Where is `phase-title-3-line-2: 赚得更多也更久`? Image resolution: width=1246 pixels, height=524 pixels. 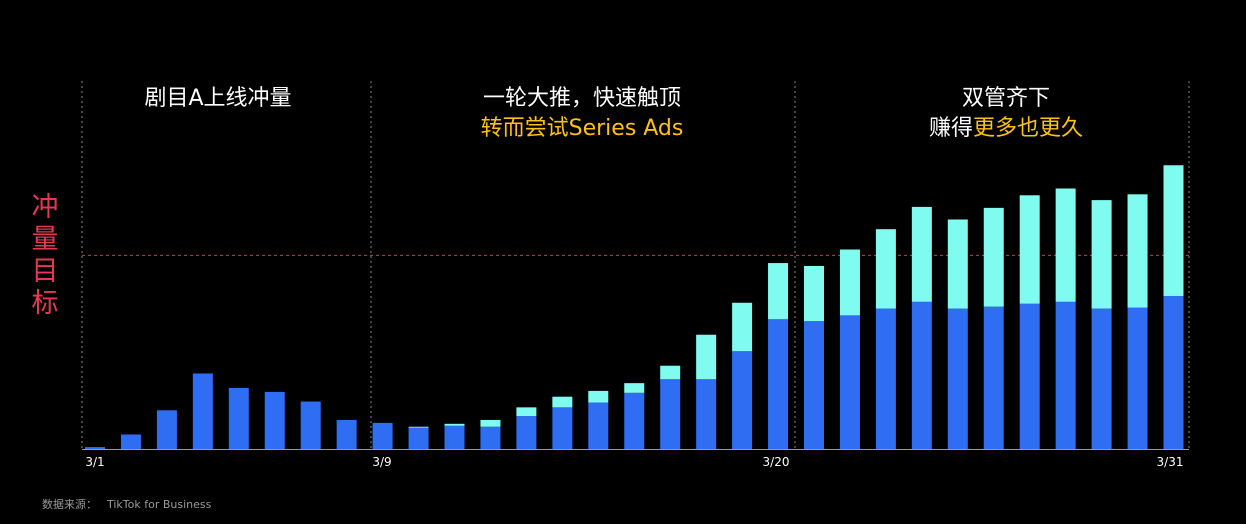 phase-title-3-line-2: 赚得更多也更久 is located at coordinates (1006, 128).